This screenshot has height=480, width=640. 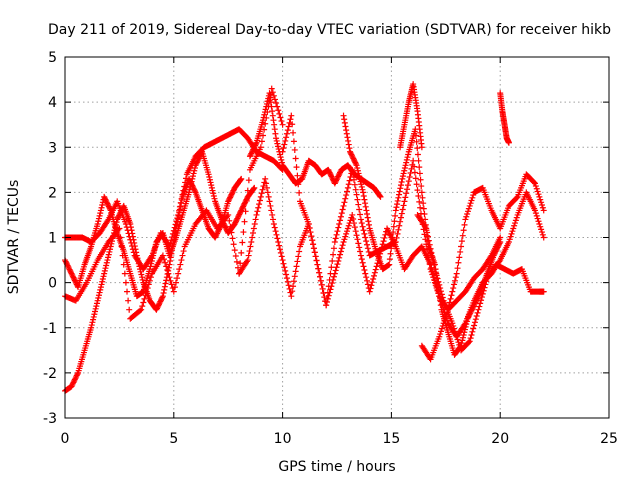 I want to click on x-tick-label: 10, so click(x=283, y=439).